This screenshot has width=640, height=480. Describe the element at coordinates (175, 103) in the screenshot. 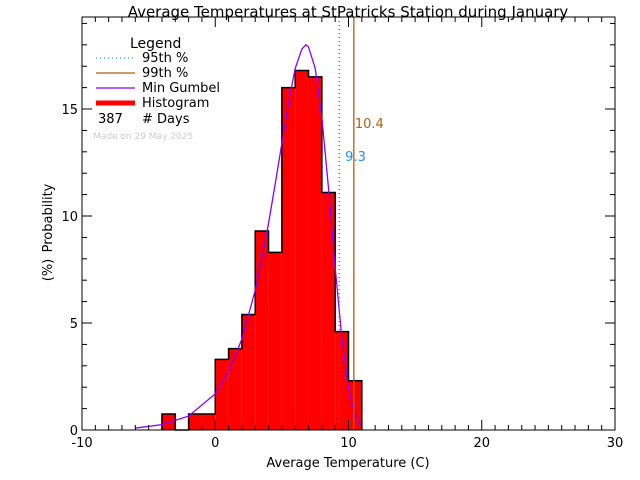

I see `legend-item-label: Histogram` at that location.